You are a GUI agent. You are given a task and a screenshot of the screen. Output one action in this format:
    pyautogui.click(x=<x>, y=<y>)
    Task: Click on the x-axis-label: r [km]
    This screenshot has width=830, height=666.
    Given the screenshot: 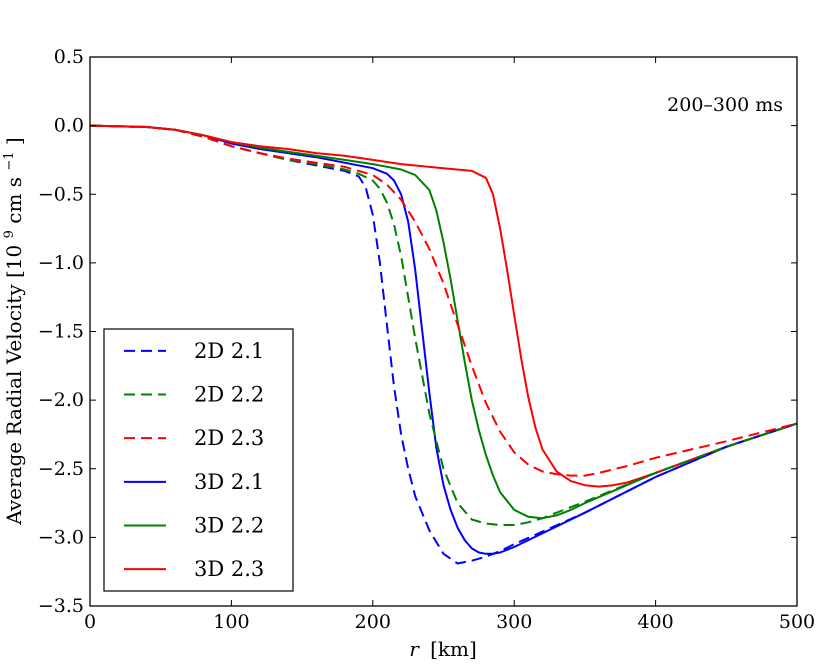 What is the action you would take?
    pyautogui.click(x=443, y=649)
    